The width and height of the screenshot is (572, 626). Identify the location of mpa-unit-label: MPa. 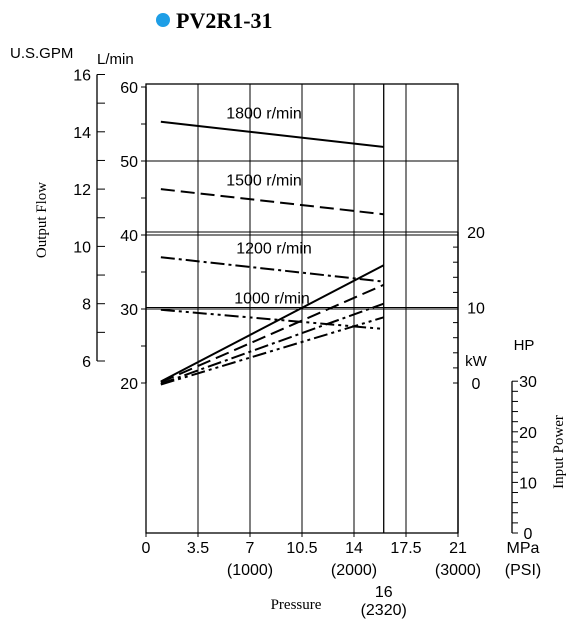
(523, 548).